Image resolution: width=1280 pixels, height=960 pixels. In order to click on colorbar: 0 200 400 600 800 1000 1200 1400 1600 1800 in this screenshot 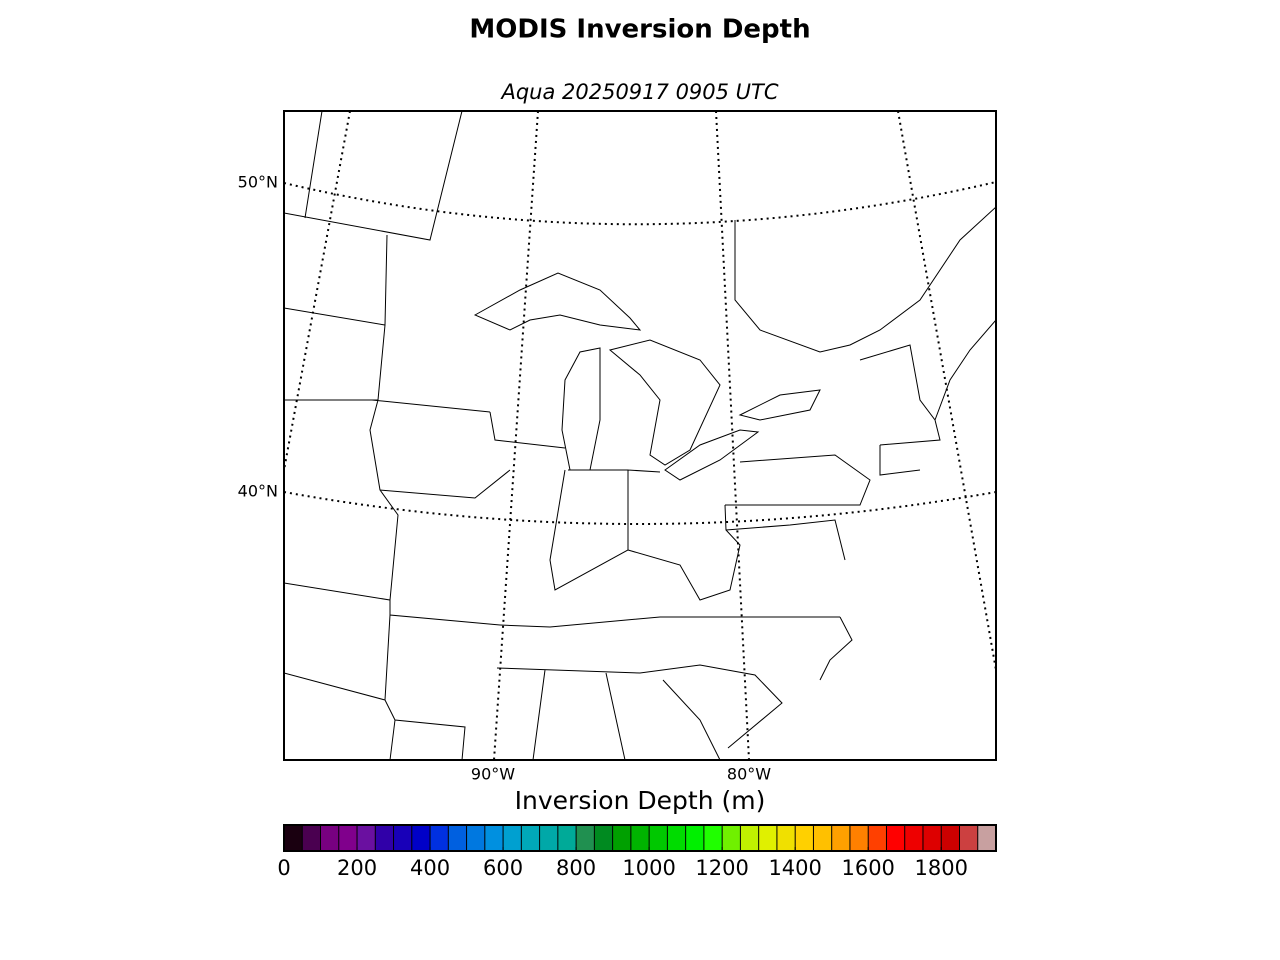, I will do `click(637, 852)`.